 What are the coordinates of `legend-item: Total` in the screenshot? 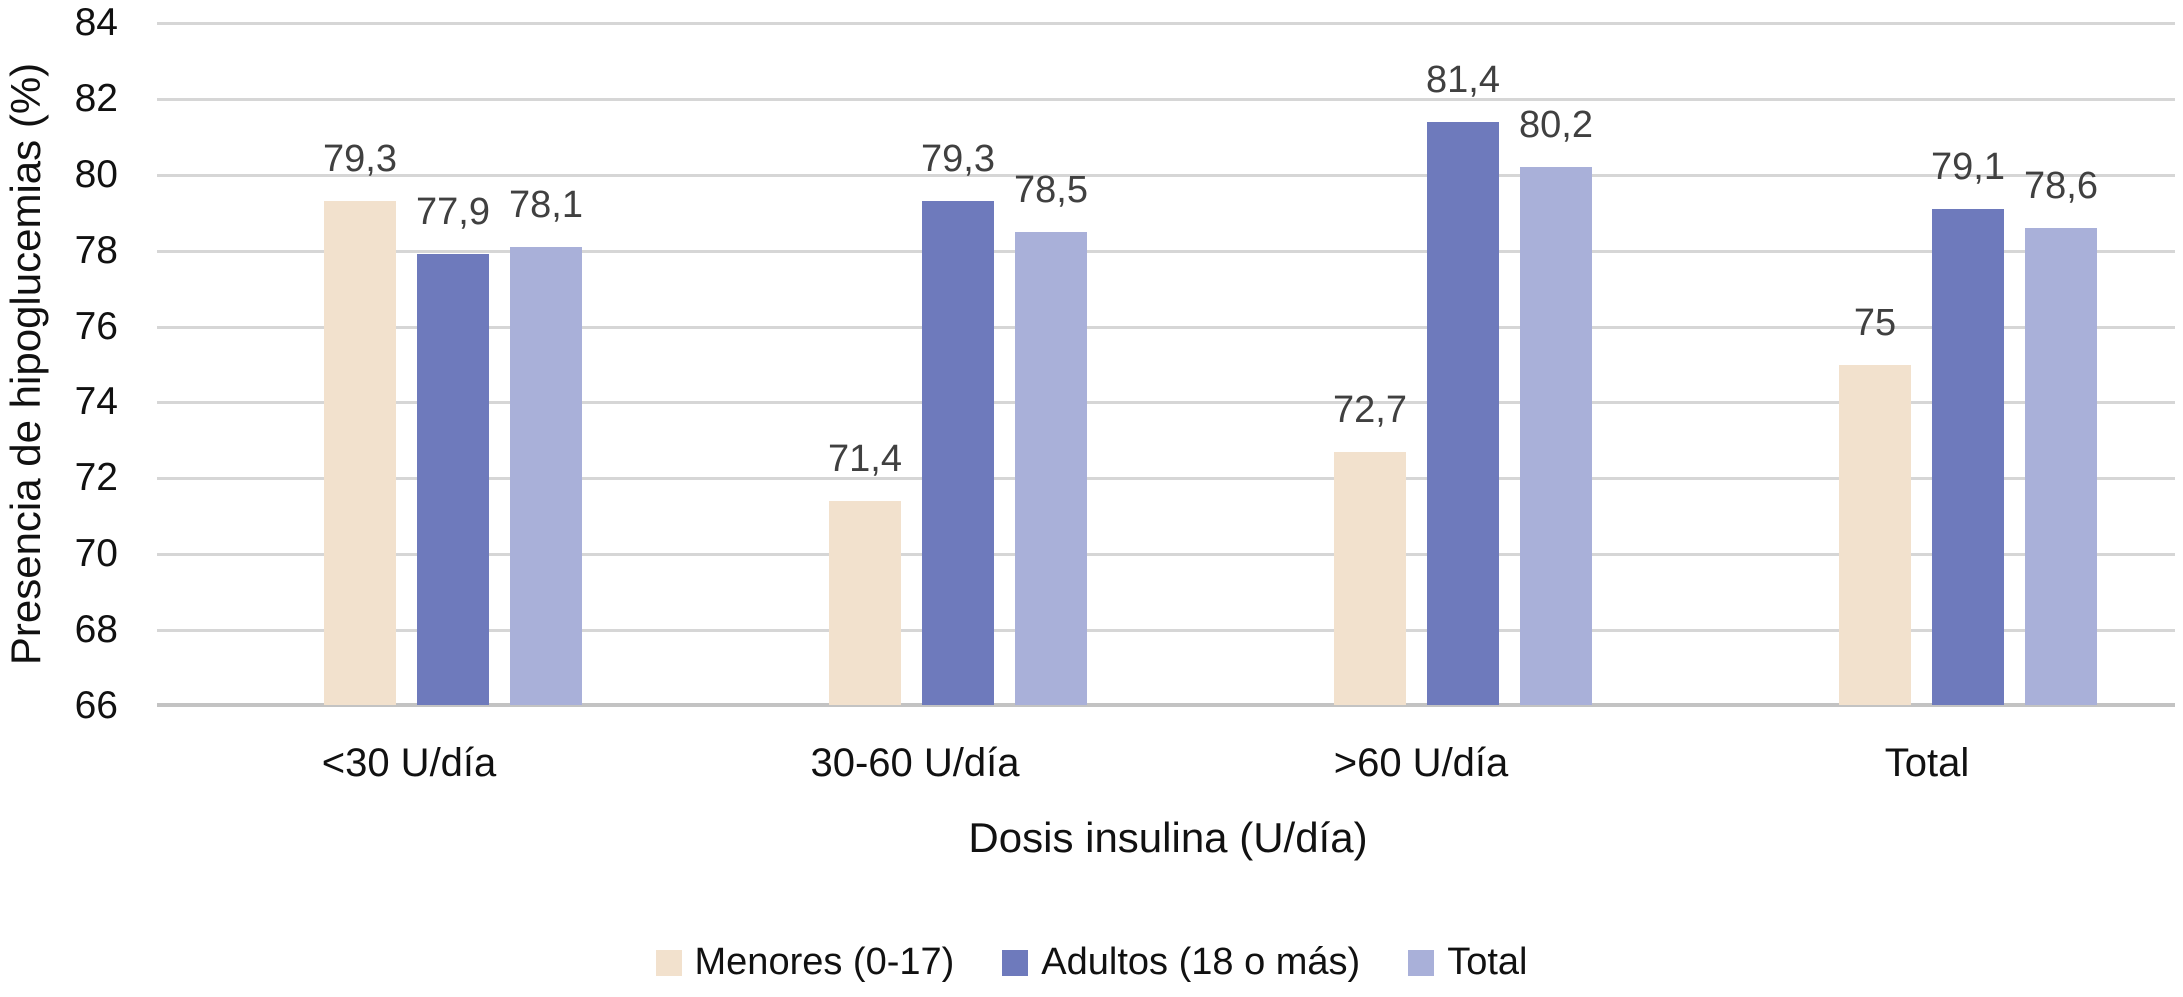 It's located at (1467, 962).